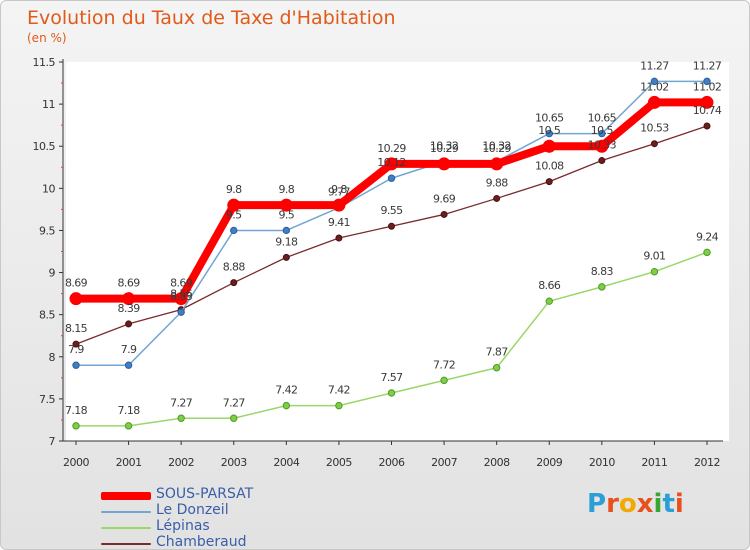 The height and width of the screenshot is (550, 750). What do you see at coordinates (47, 38) in the screenshot?
I see `chart-subtitle: (en %)` at bounding box center [47, 38].